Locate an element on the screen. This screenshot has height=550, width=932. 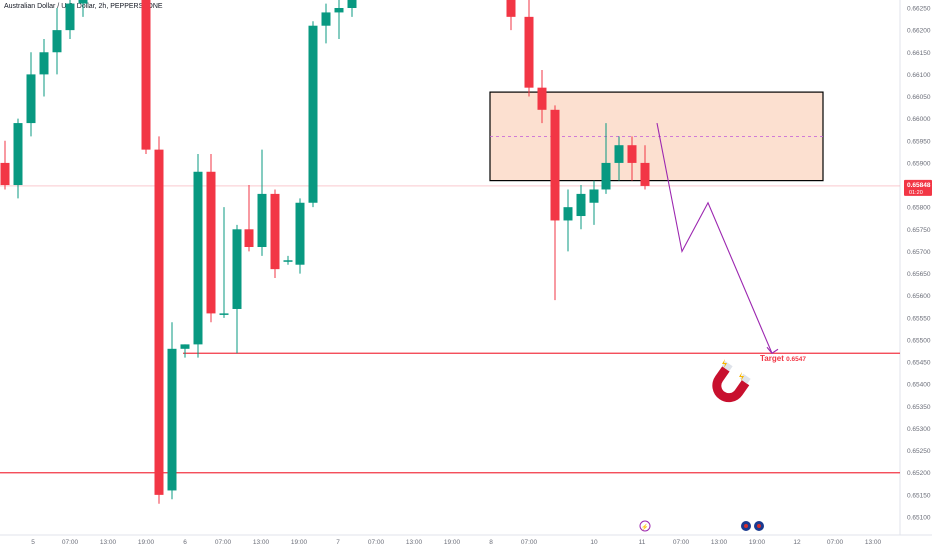
path-arrowhead is located at coordinates (772, 350).